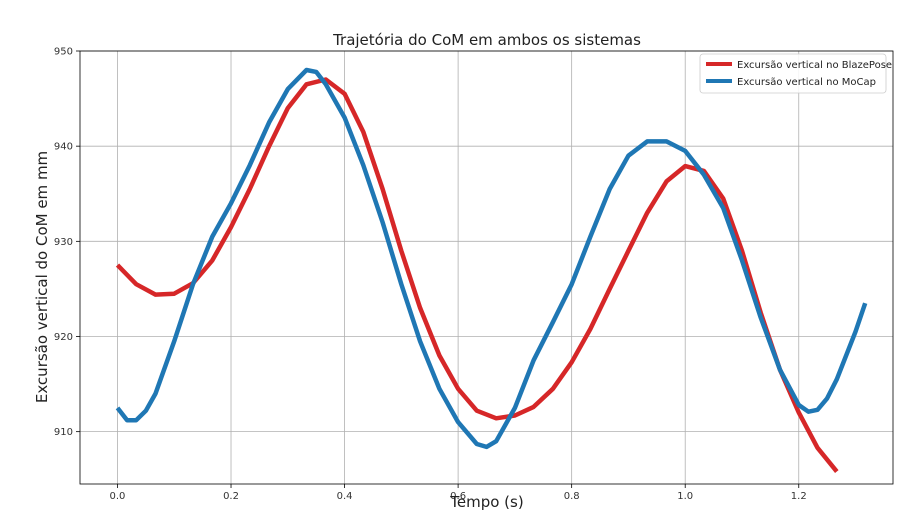  What do you see at coordinates (231, 496) in the screenshot?
I see `x-tick-label: 0.2` at bounding box center [231, 496].